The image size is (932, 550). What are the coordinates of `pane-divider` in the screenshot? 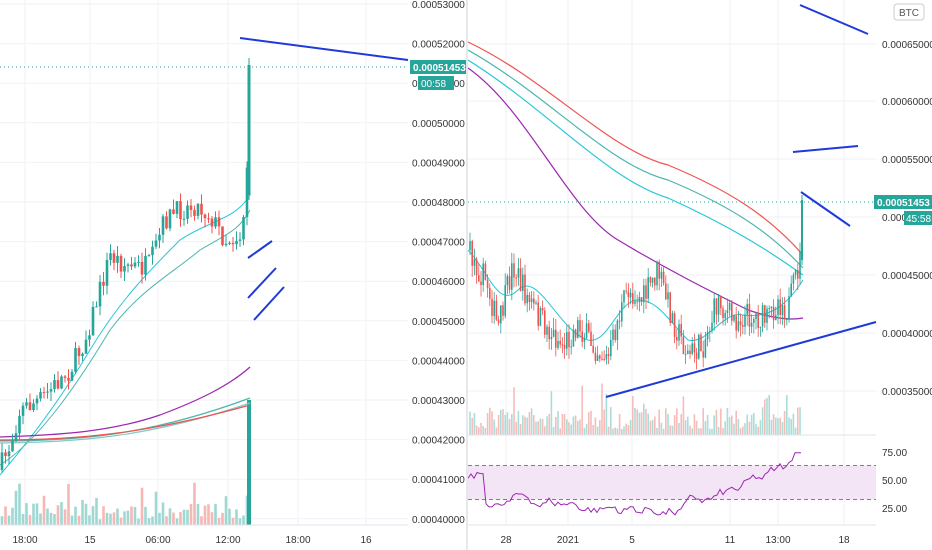 It's located at (467, 275).